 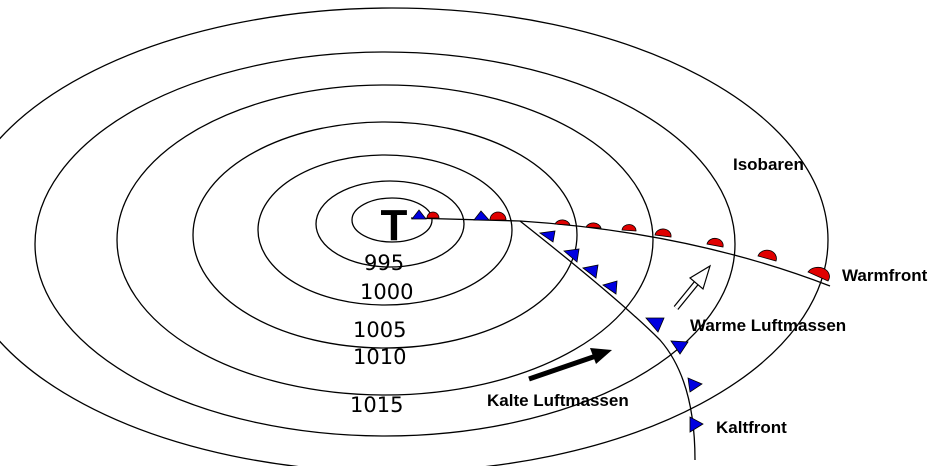 What do you see at coordinates (751, 427) in the screenshot?
I see `cold-front-label: Kaltfront` at bounding box center [751, 427].